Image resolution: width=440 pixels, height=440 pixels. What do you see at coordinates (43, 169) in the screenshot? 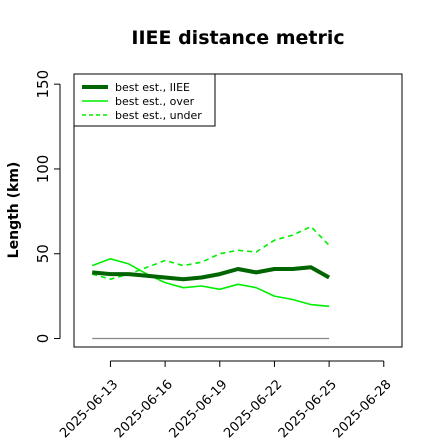
I see `y-tick-label-2: 100` at bounding box center [43, 169].